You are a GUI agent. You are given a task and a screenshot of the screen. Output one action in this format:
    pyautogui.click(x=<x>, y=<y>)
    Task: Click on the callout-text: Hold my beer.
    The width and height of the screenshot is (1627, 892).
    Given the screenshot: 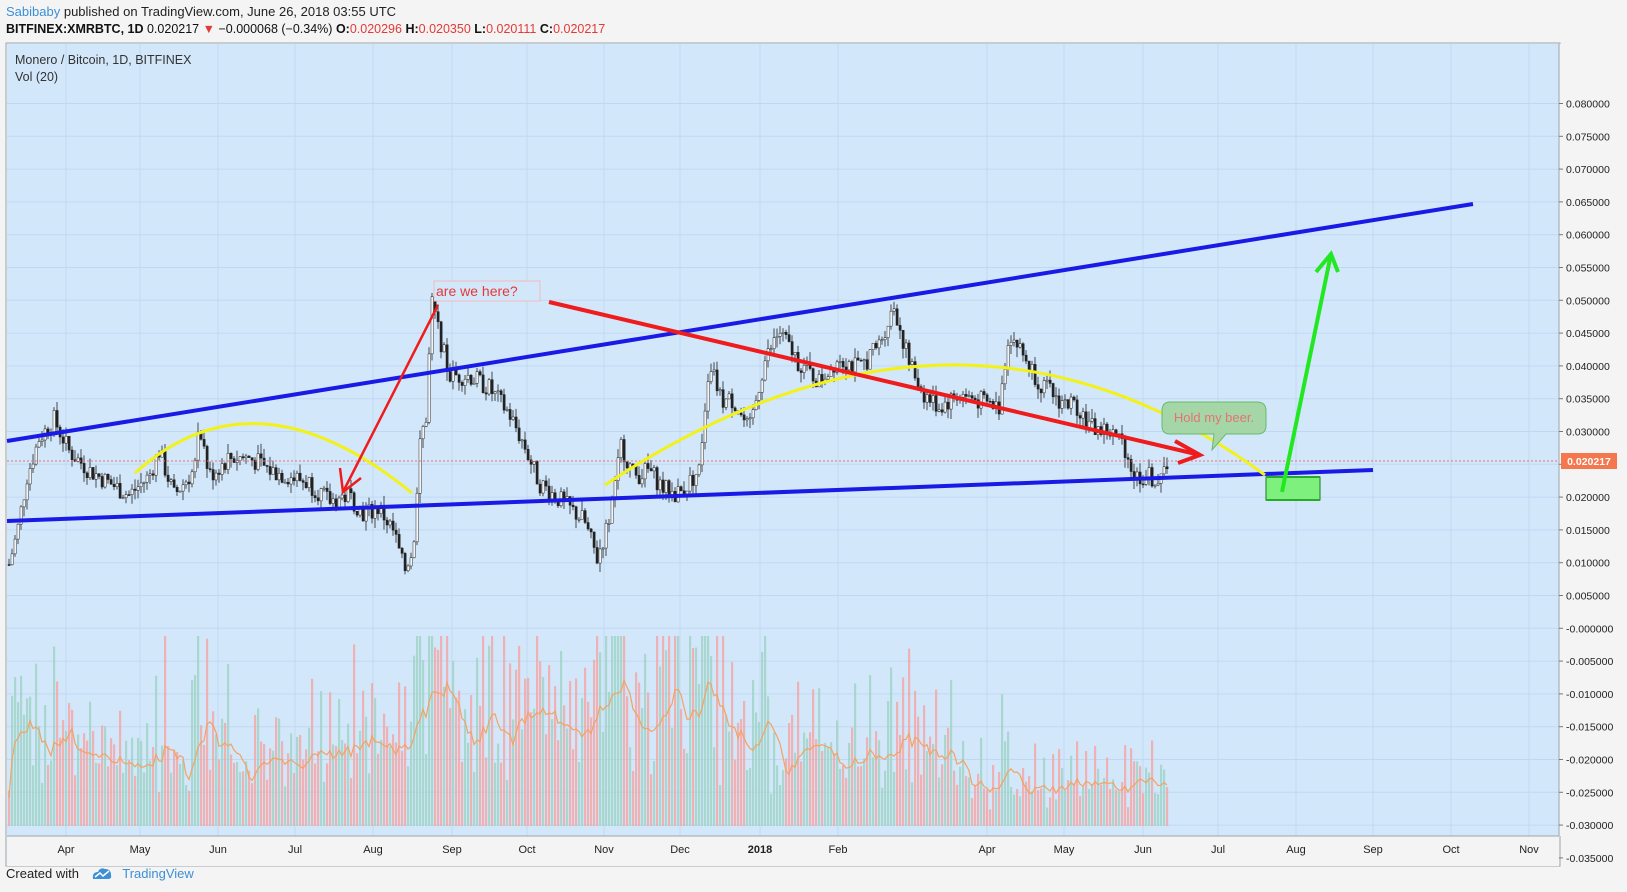 What is the action you would take?
    pyautogui.click(x=1214, y=417)
    